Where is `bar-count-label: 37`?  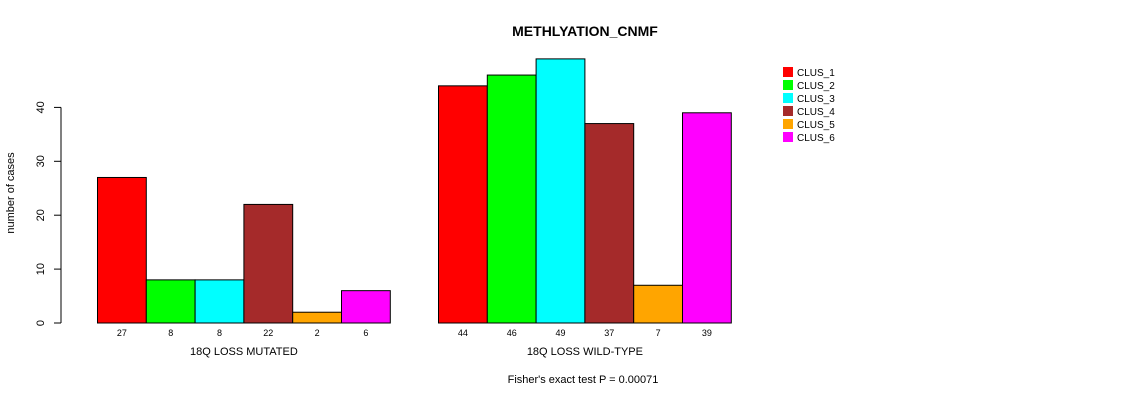 bar-count-label: 37 is located at coordinates (609, 333).